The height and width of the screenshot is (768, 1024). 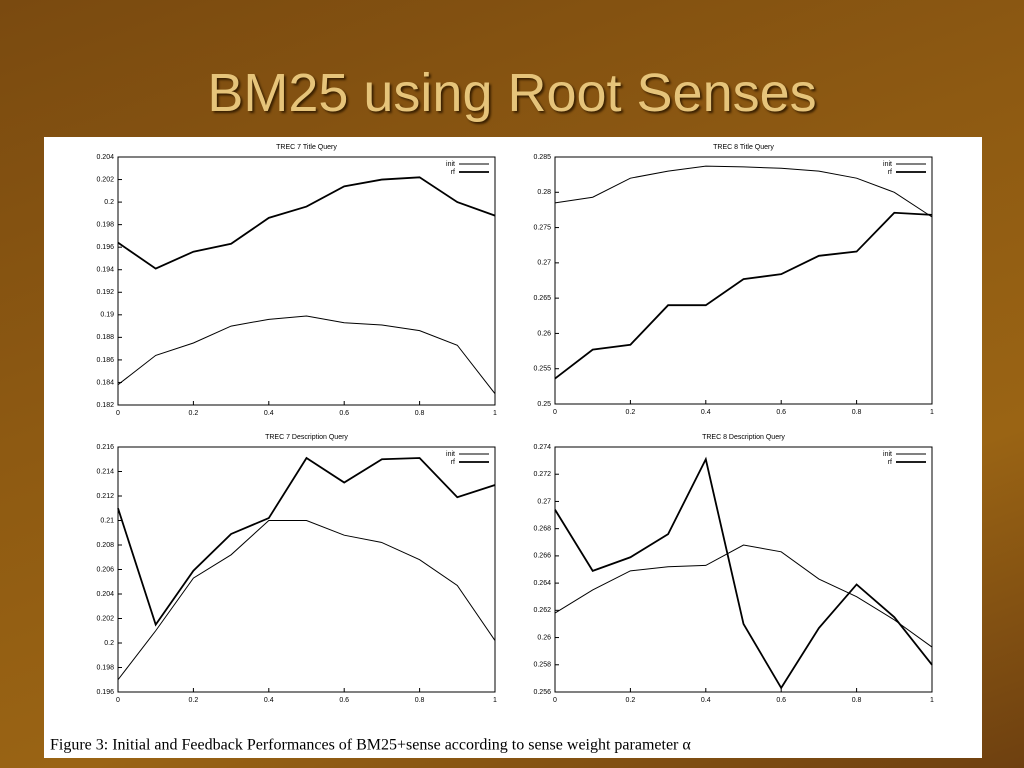 I want to click on y-tick-label: 0.19, so click(x=107, y=315).